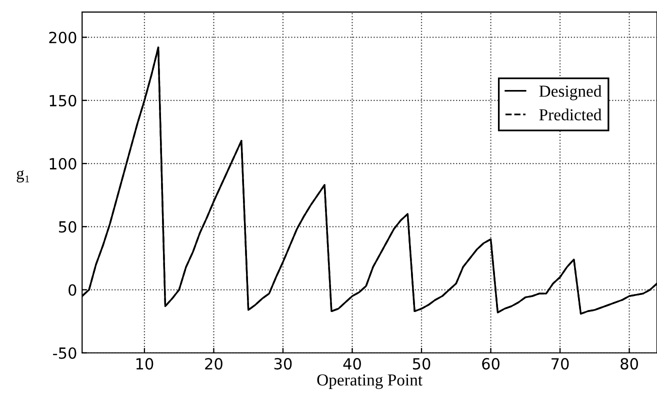 The width and height of the screenshot is (657, 401). Describe the element at coordinates (629, 364) in the screenshot. I see `x-tick-label: 80` at that location.